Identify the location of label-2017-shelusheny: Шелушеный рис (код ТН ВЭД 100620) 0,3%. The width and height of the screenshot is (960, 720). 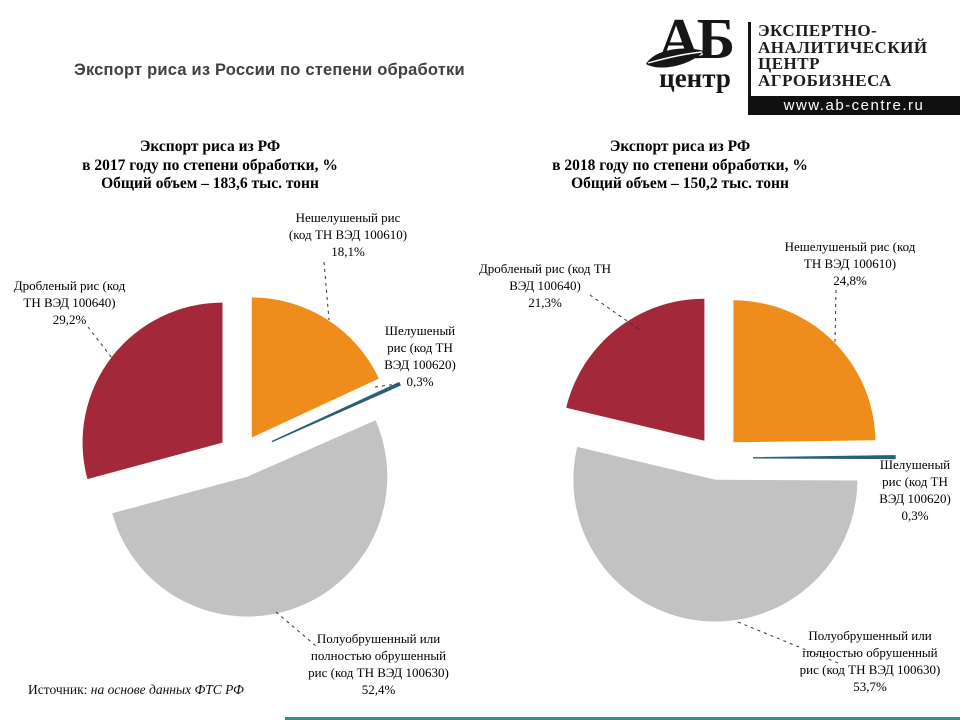
(420, 356).